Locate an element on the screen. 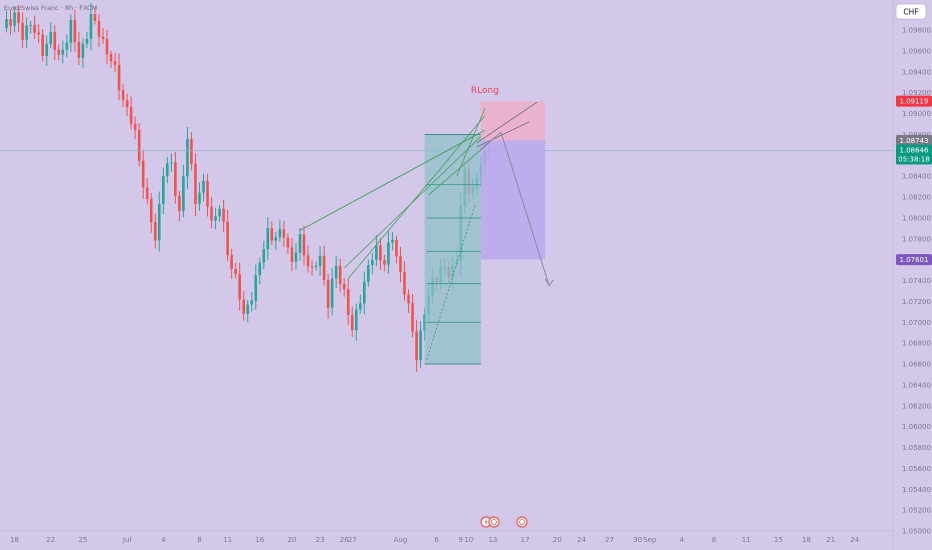  price-tick-label: 1.08400 is located at coordinates (916, 177).